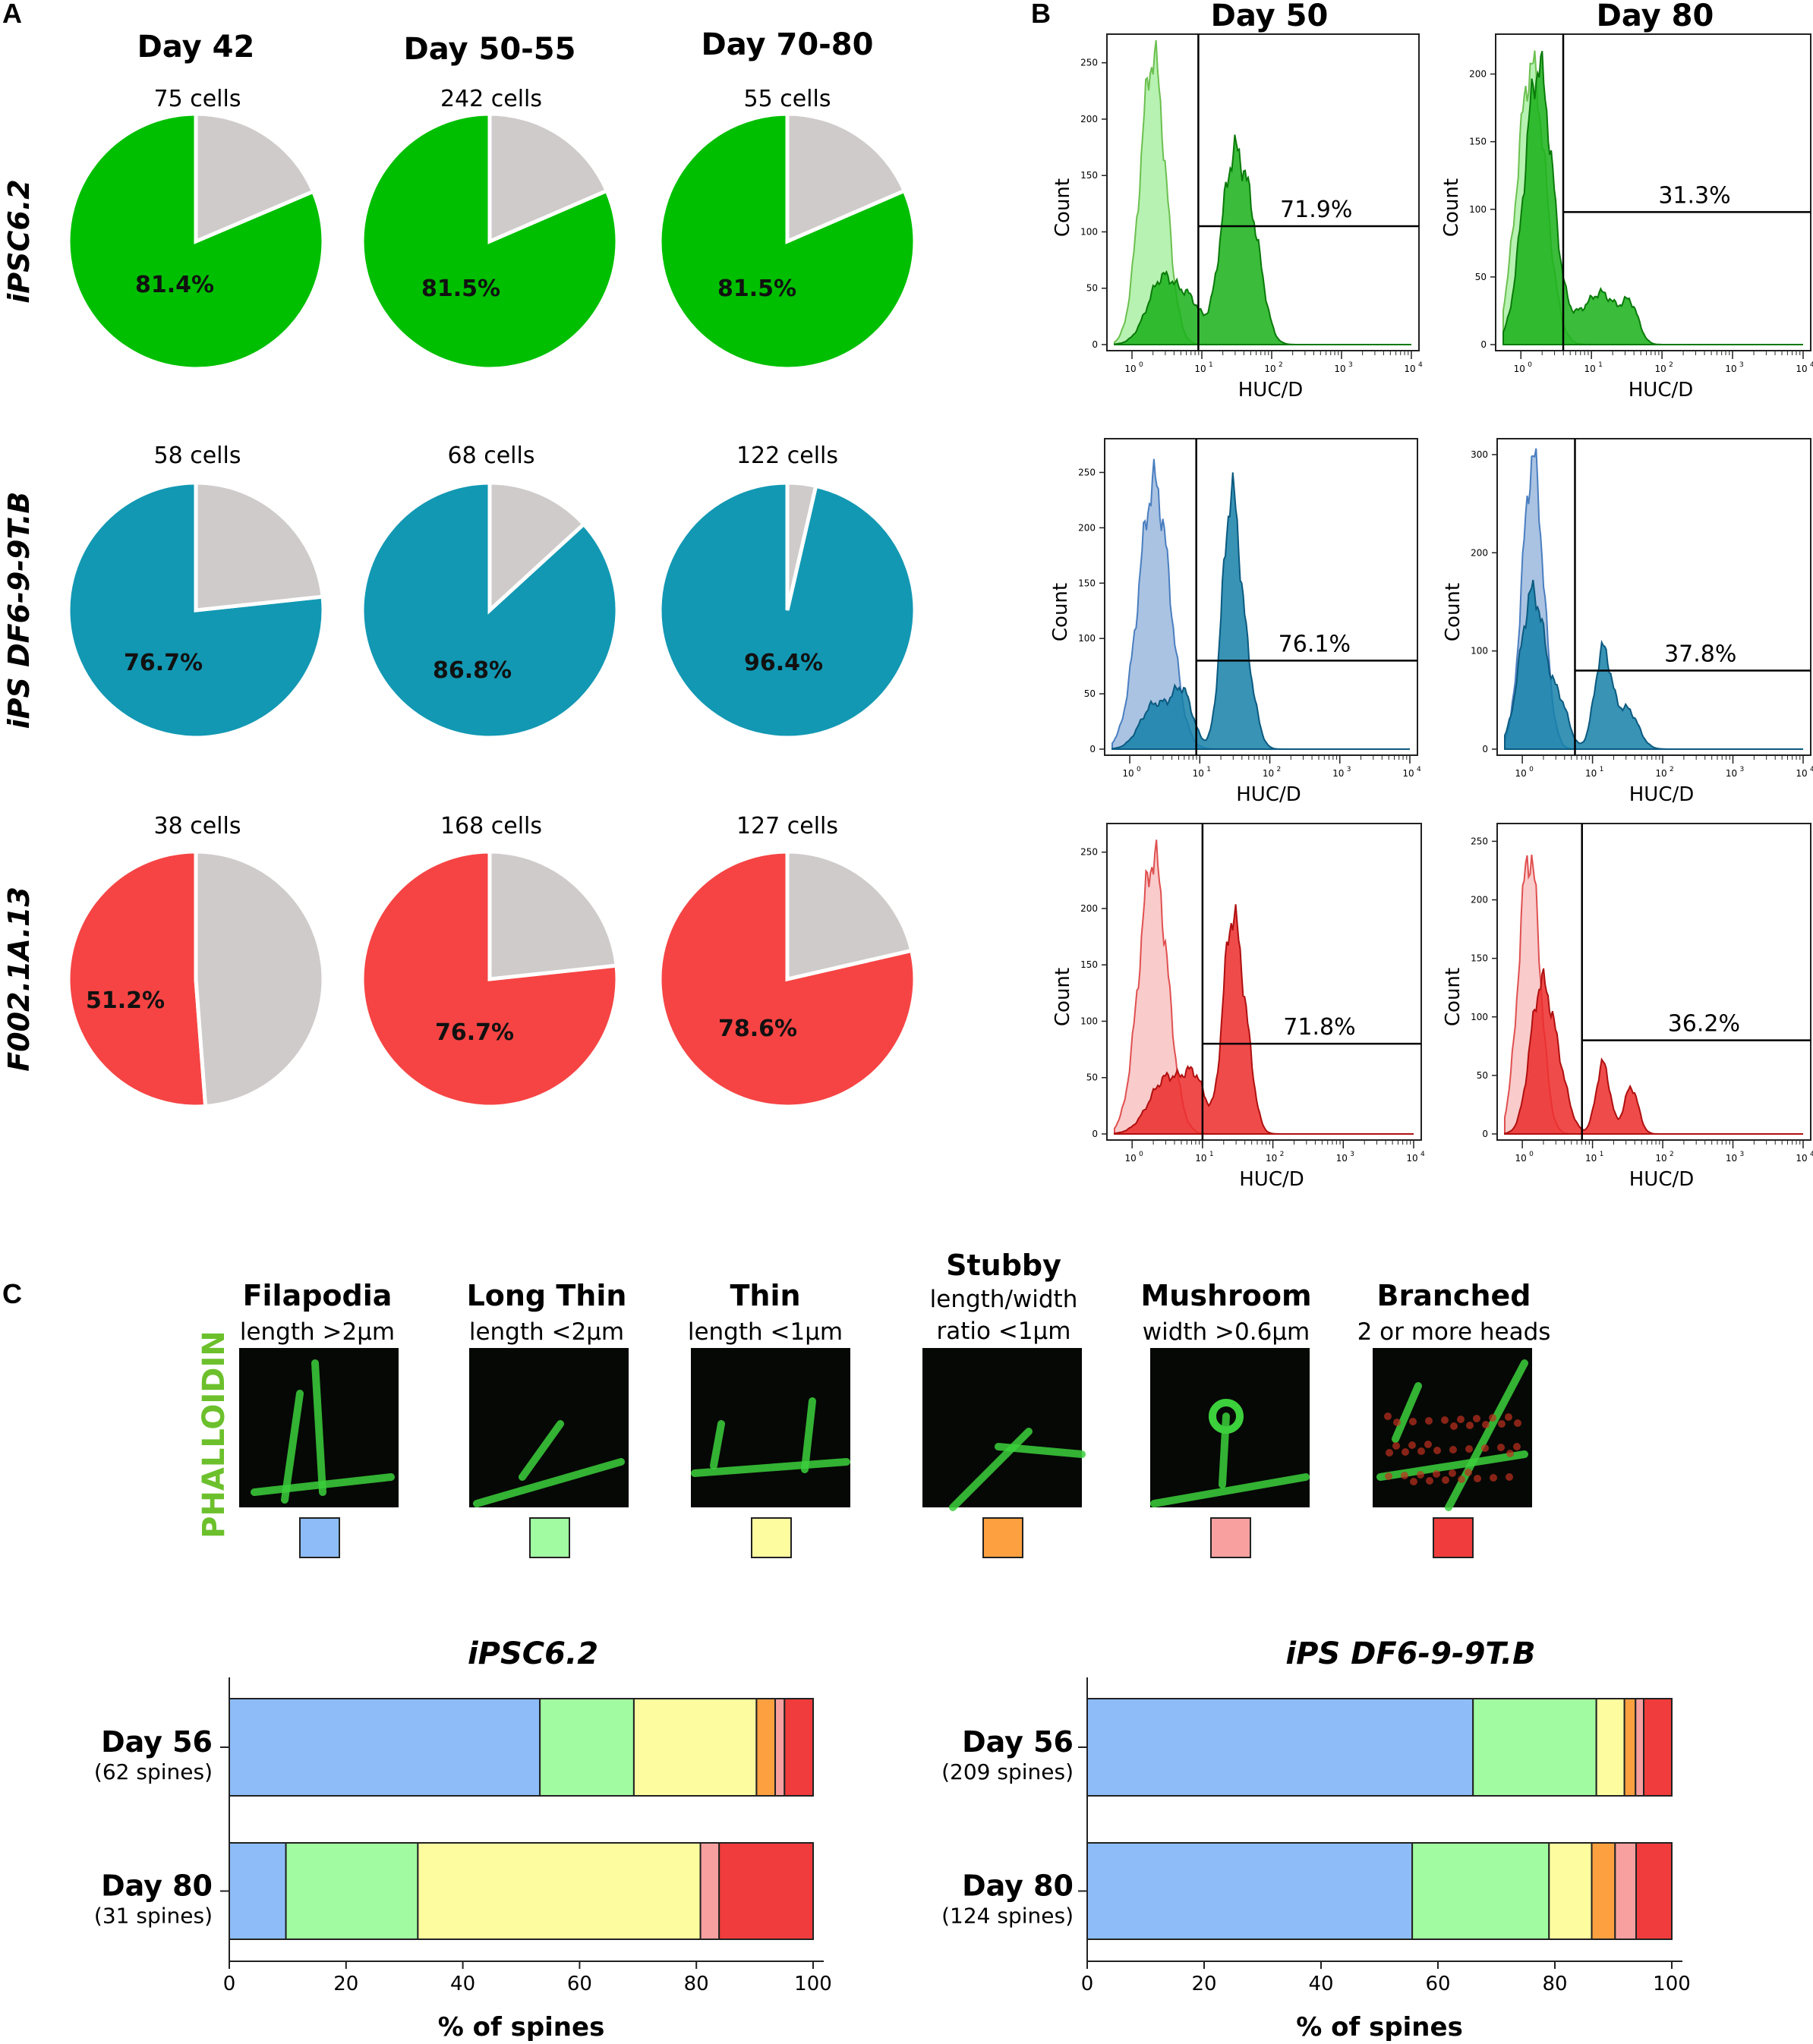 Image resolution: width=1813 pixels, height=2044 pixels. Describe the element at coordinates (461, 289) in the screenshot. I see `pie-percent-label: 81.5%` at that location.